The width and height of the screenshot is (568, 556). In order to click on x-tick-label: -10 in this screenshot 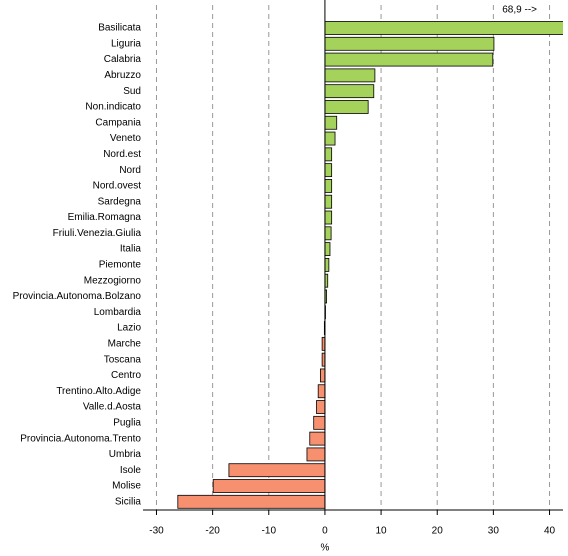, I will do `click(269, 531)`.